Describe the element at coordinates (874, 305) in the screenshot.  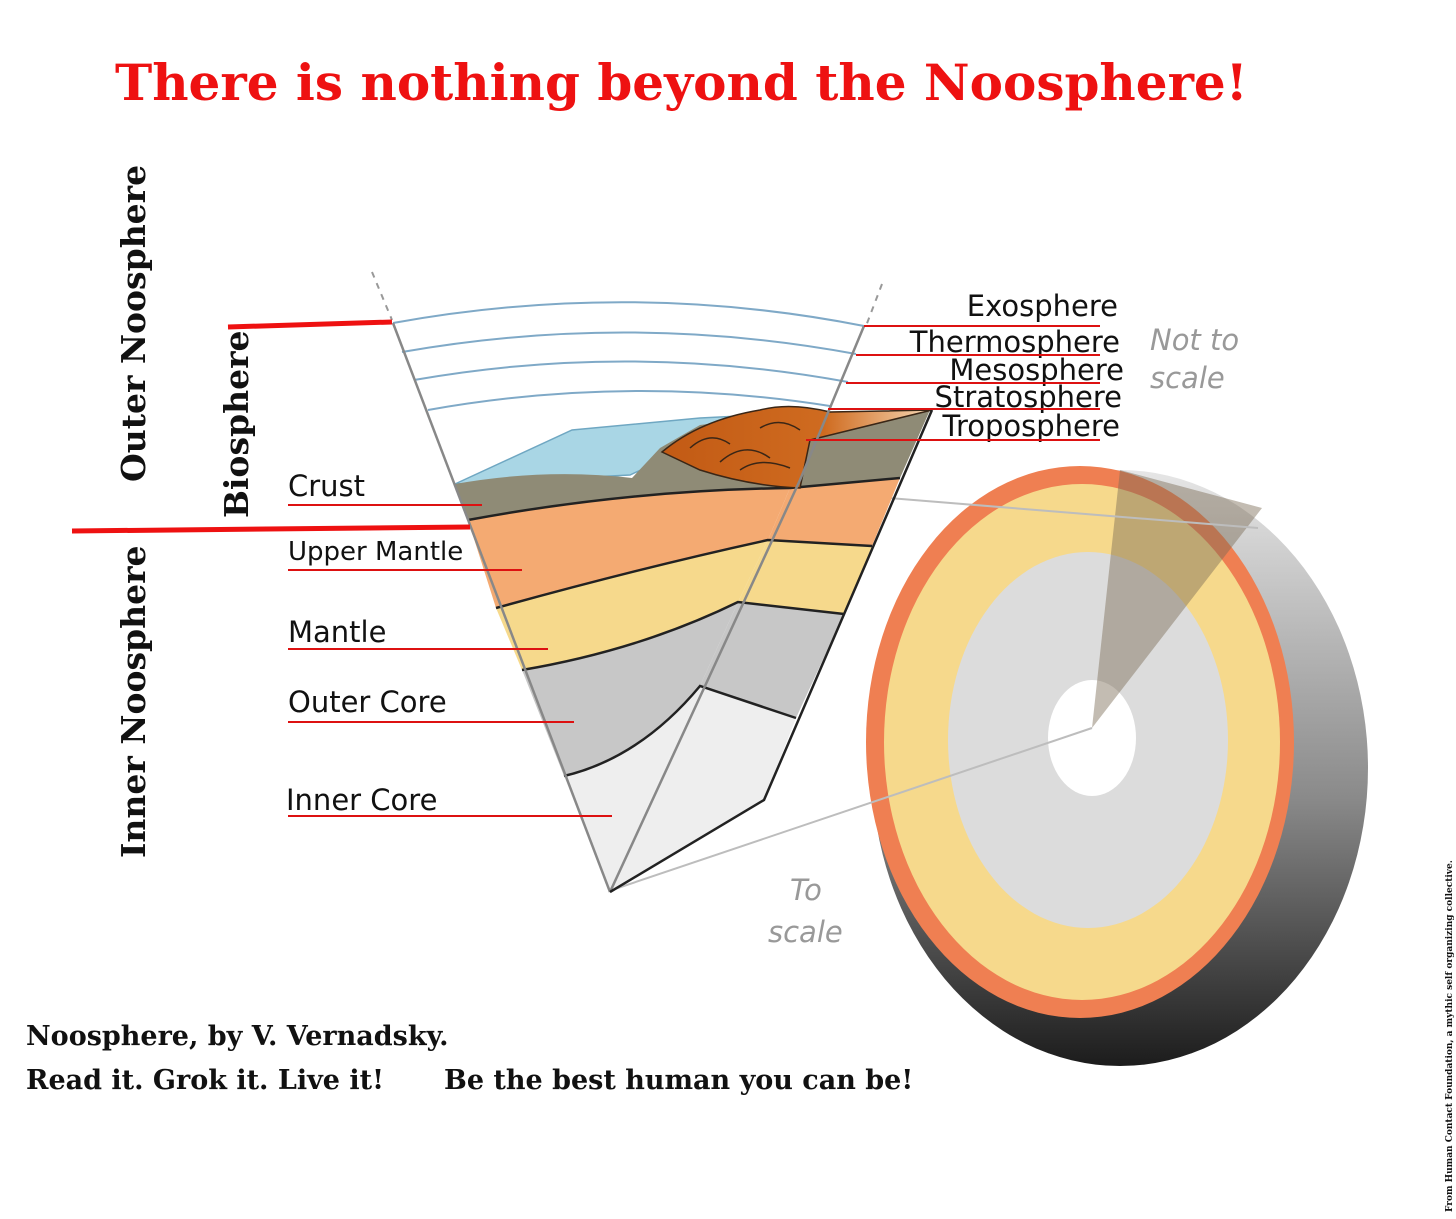
I see `wedge-guide-right` at that location.